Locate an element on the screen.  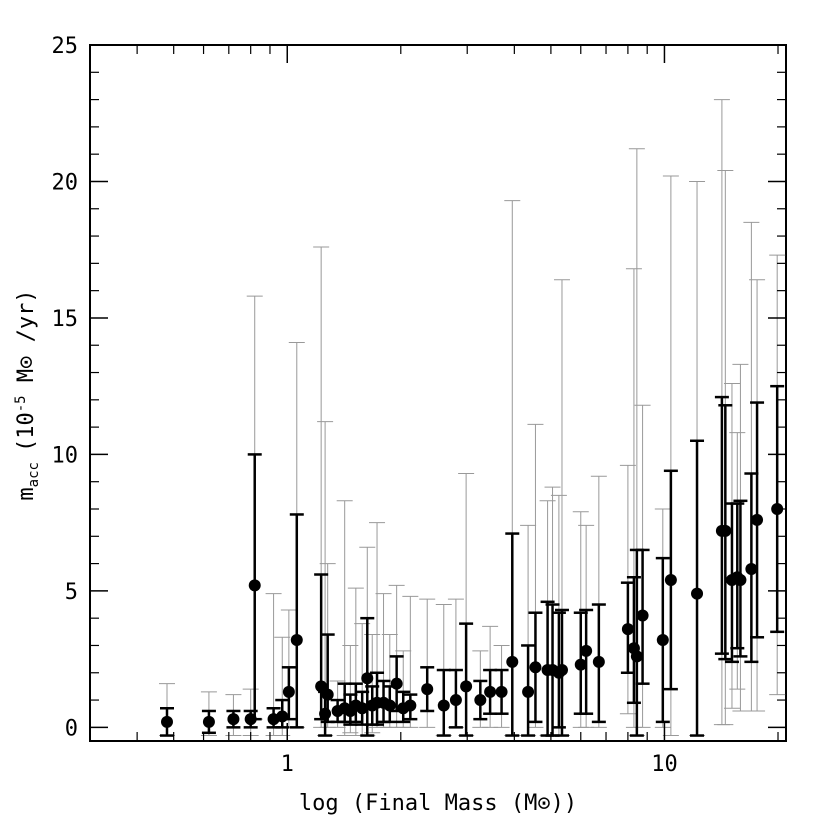
y-axis-title-rest: (10 is located at coordinates (26, 432).